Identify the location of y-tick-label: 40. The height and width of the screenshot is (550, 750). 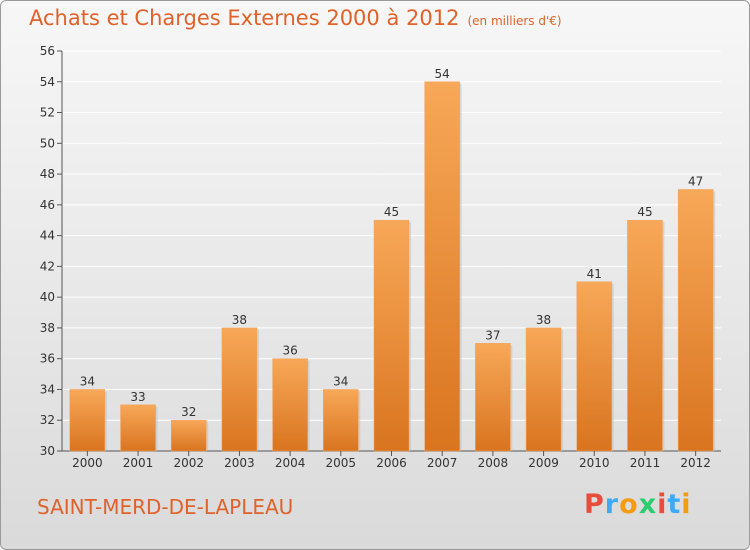
(47, 297).